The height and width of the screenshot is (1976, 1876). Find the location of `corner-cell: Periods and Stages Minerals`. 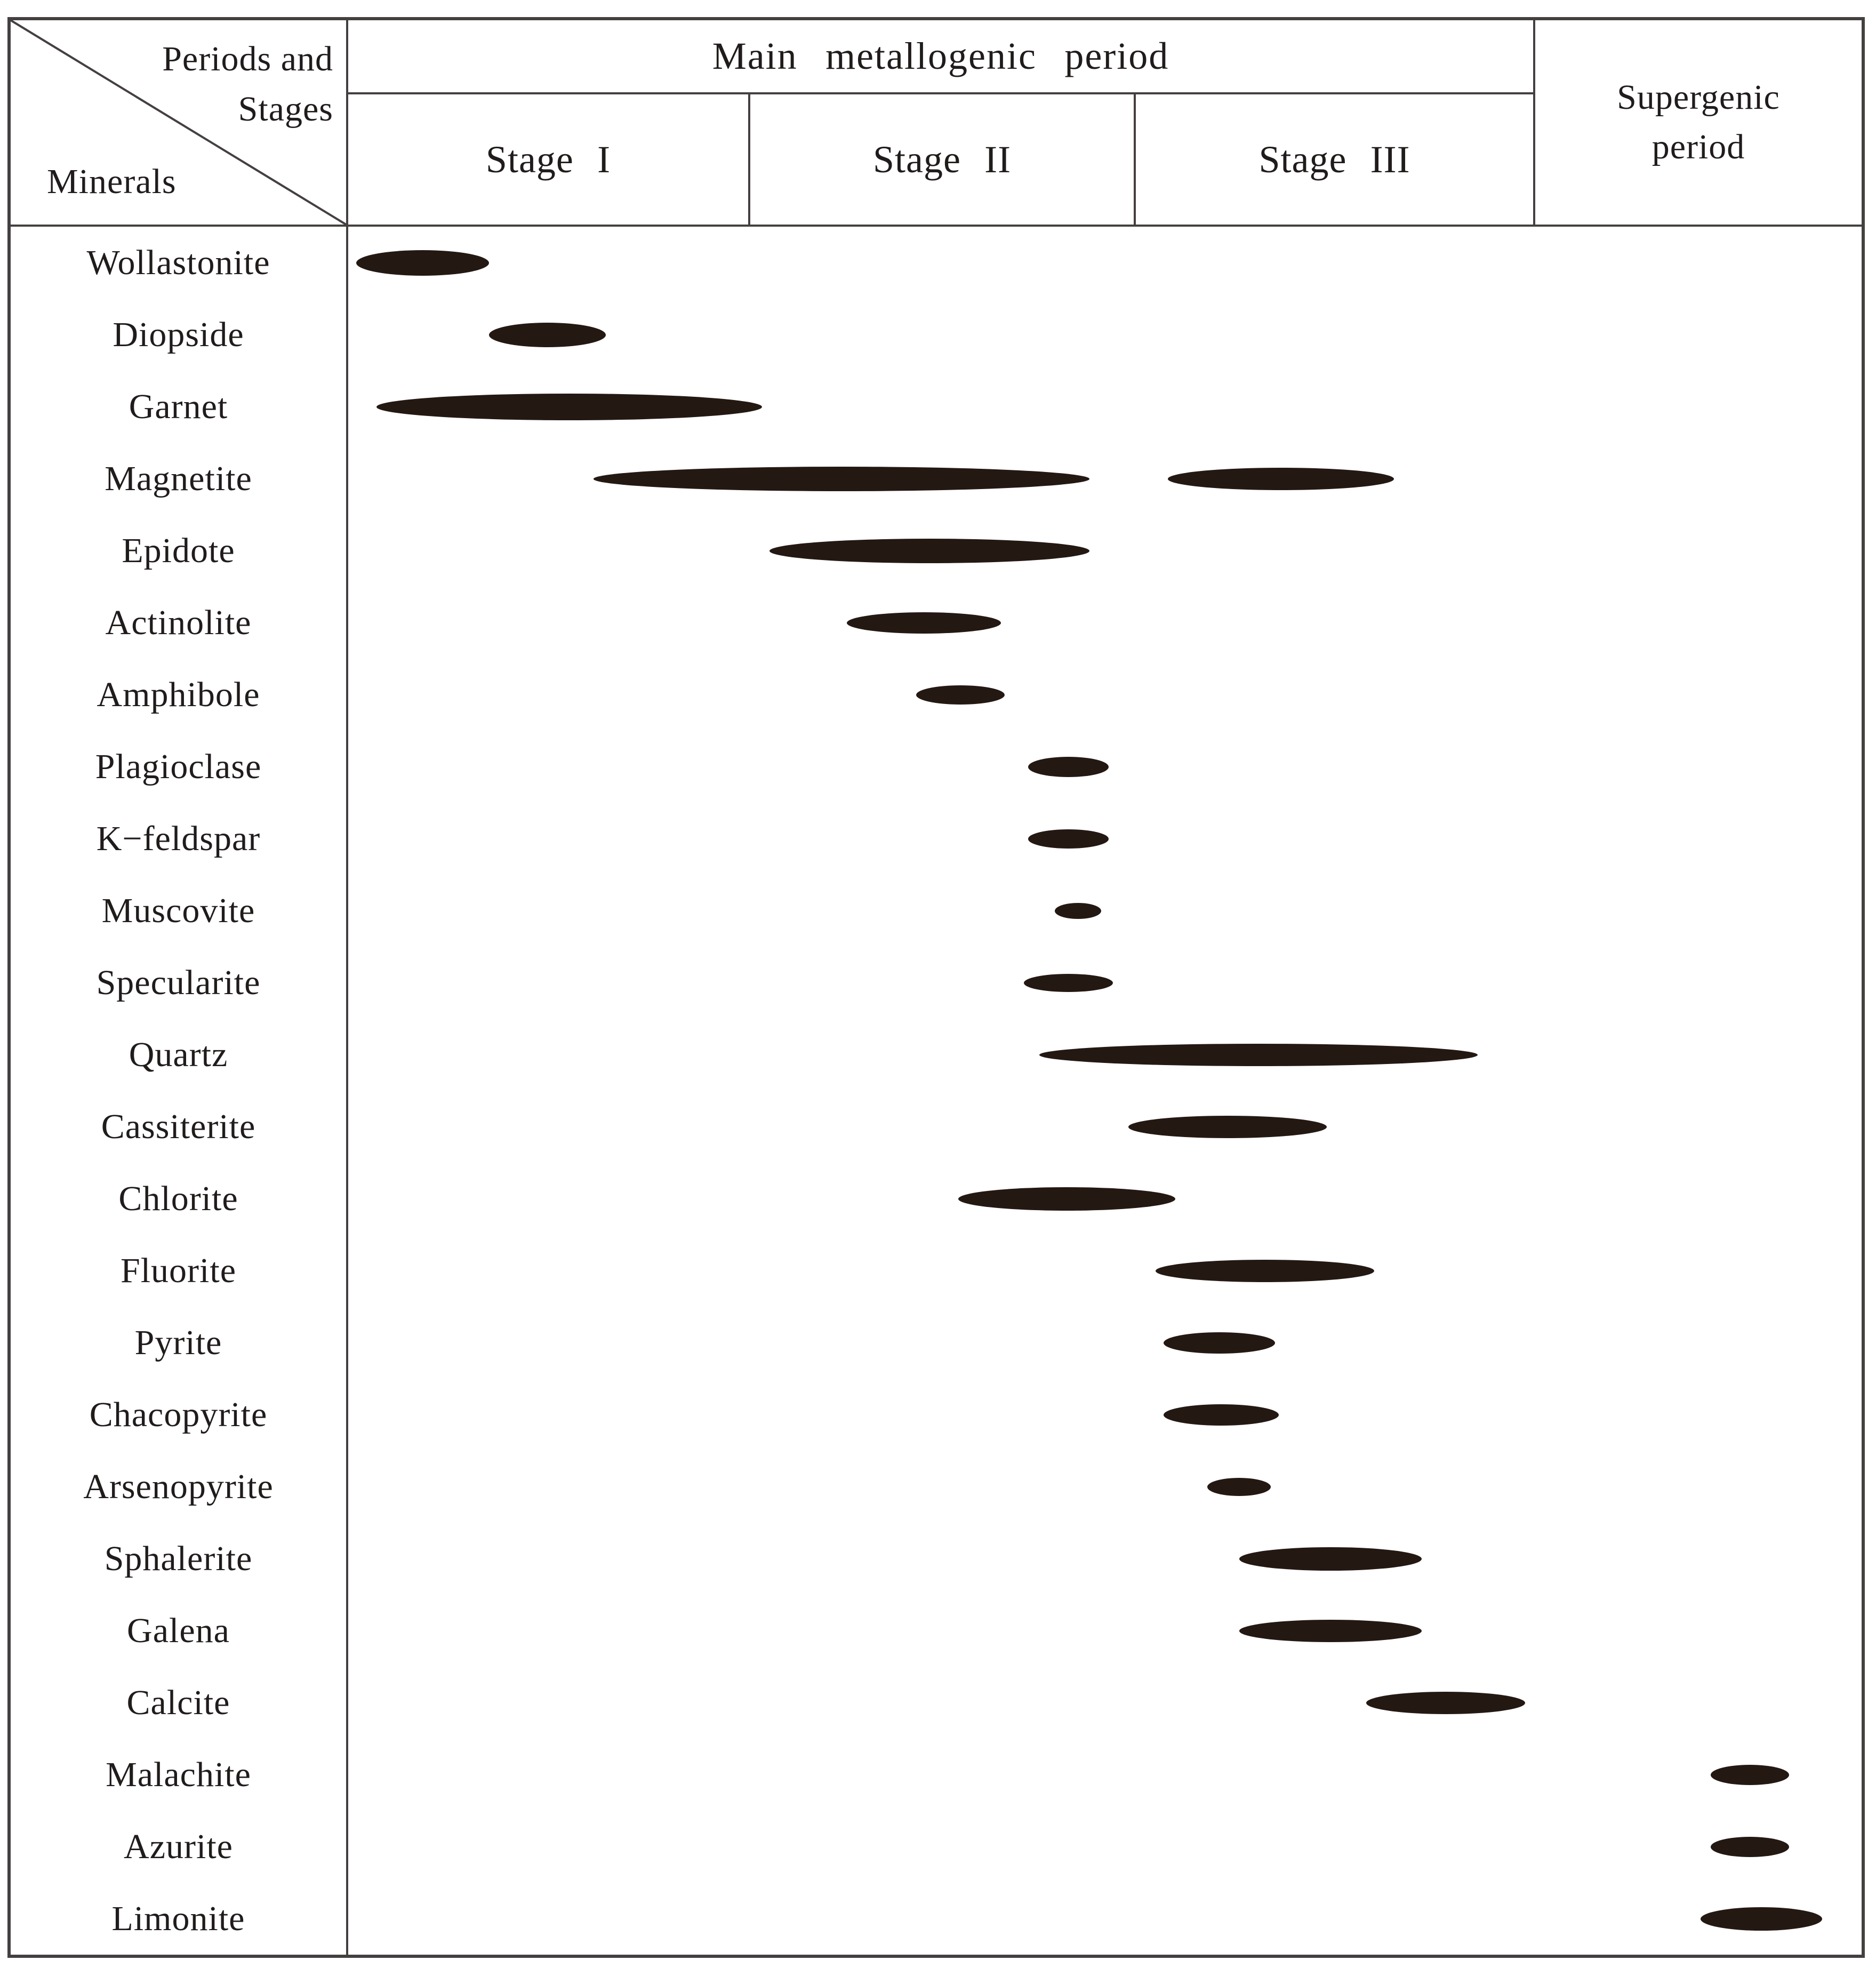

corner-cell: Periods and Stages Minerals is located at coordinates (179, 123).